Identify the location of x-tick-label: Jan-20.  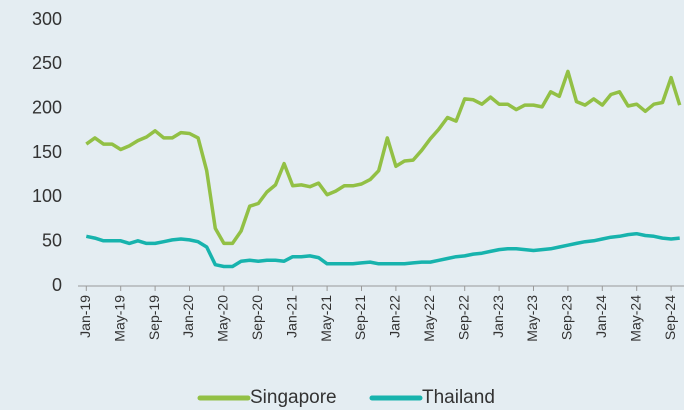
(188, 316).